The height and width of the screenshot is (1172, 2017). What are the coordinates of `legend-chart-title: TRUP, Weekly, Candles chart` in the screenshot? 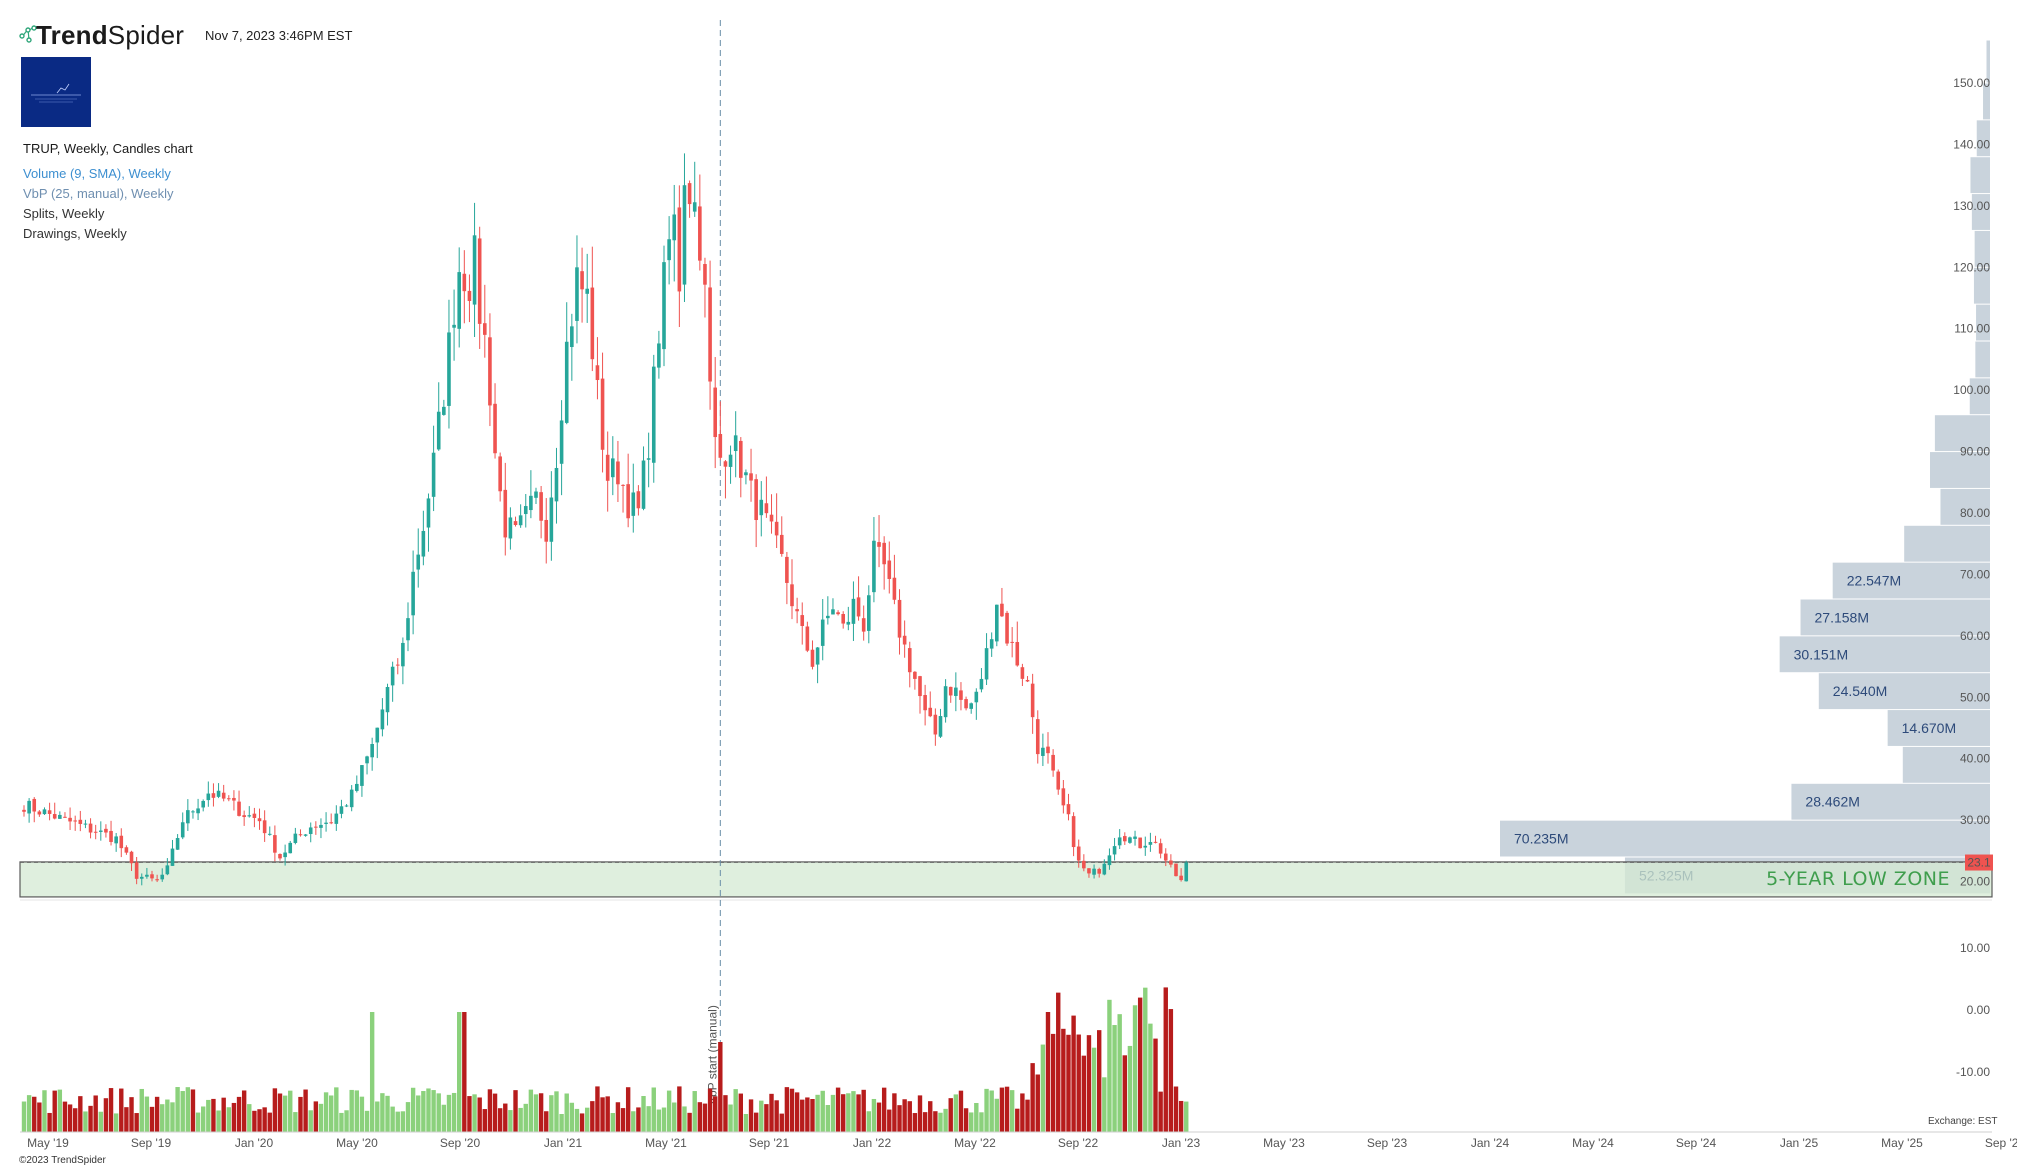 It's located at (108, 148).